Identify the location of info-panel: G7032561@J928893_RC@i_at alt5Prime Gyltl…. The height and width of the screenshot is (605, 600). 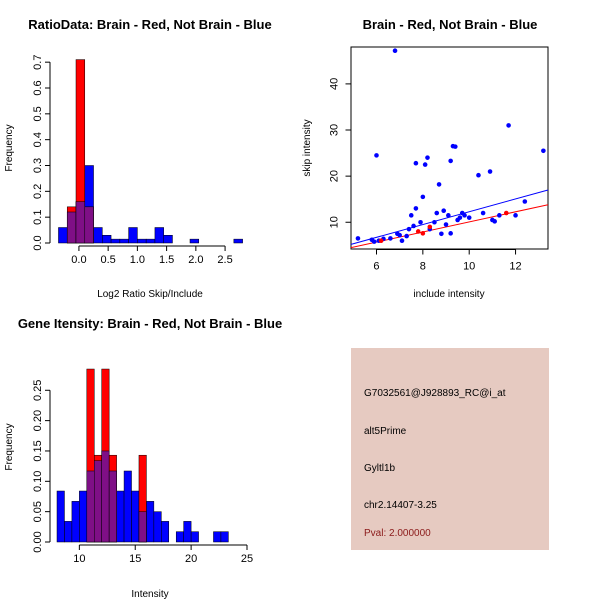
(450, 449).